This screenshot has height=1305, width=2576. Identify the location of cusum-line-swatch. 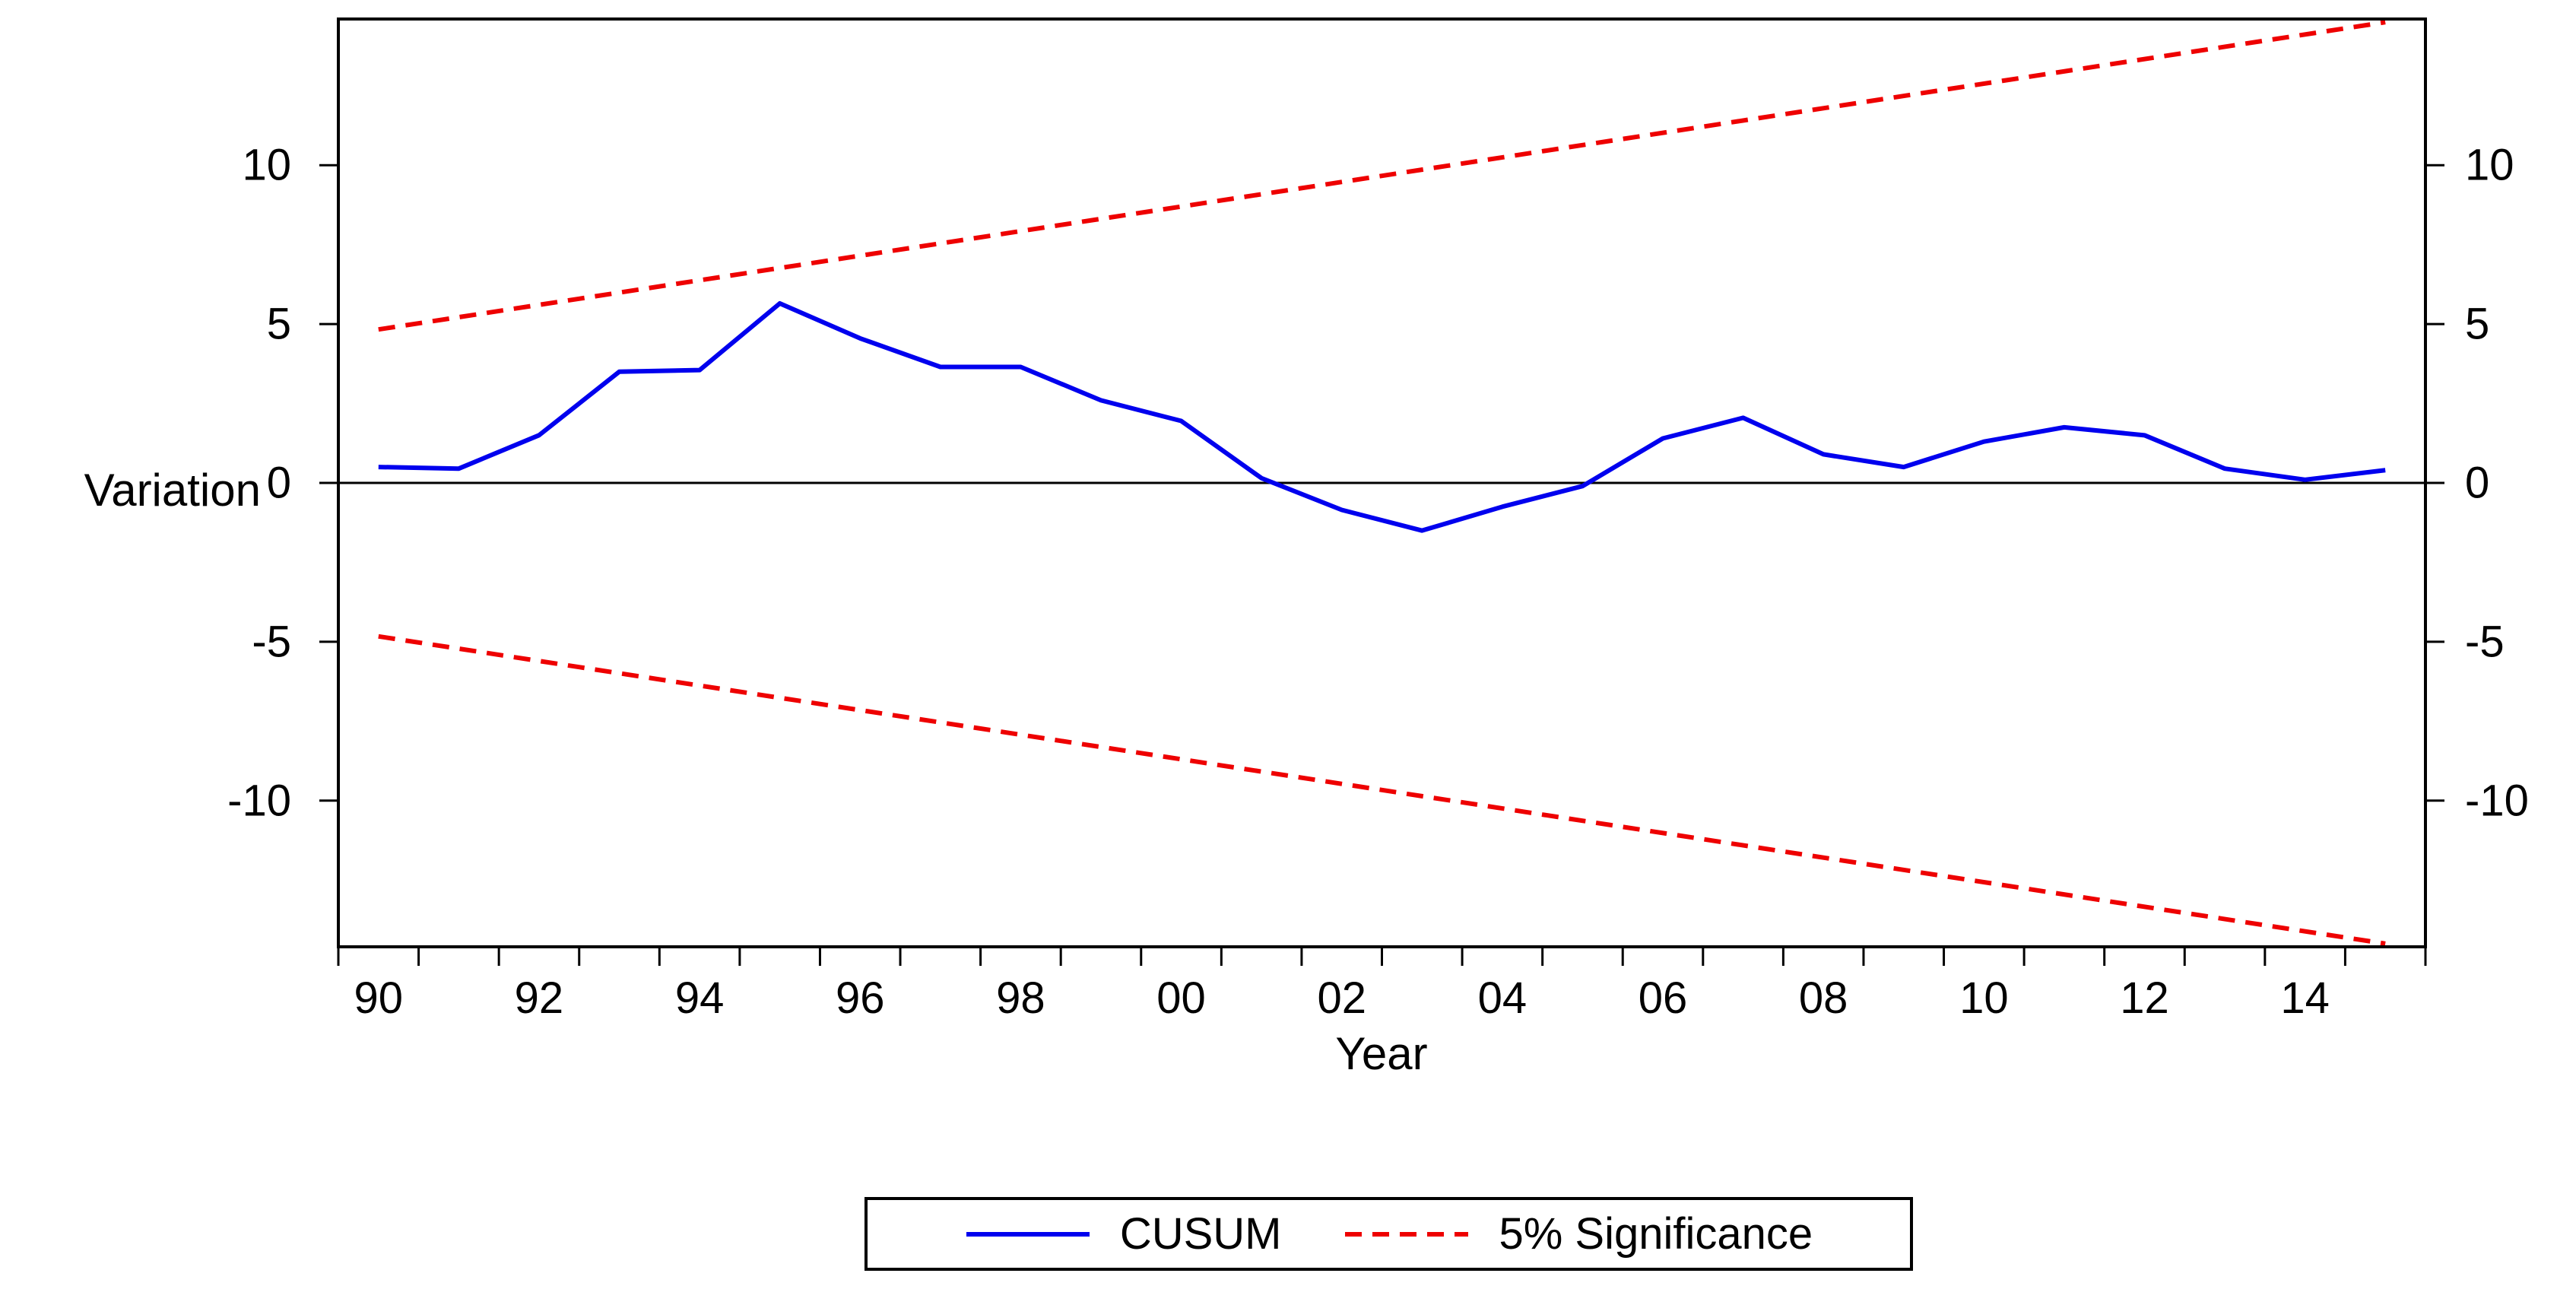
(1028, 1234).